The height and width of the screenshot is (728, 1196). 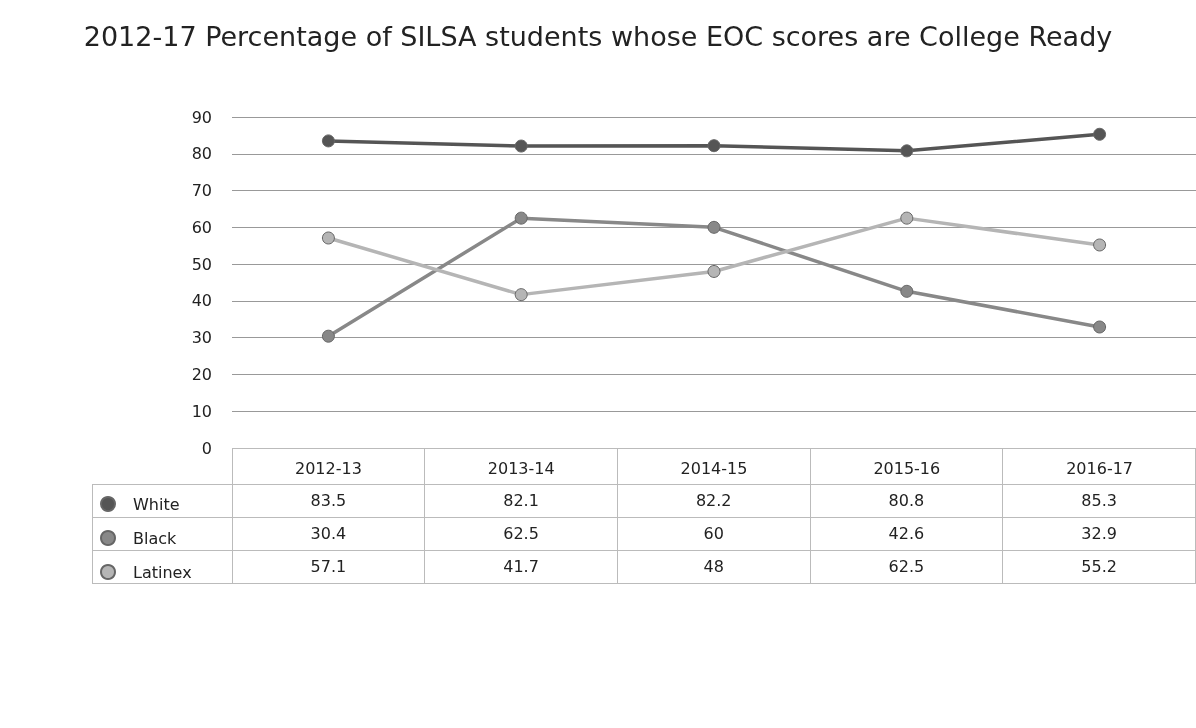 I want to click on data-label: 85.3, so click(x=1099, y=500).